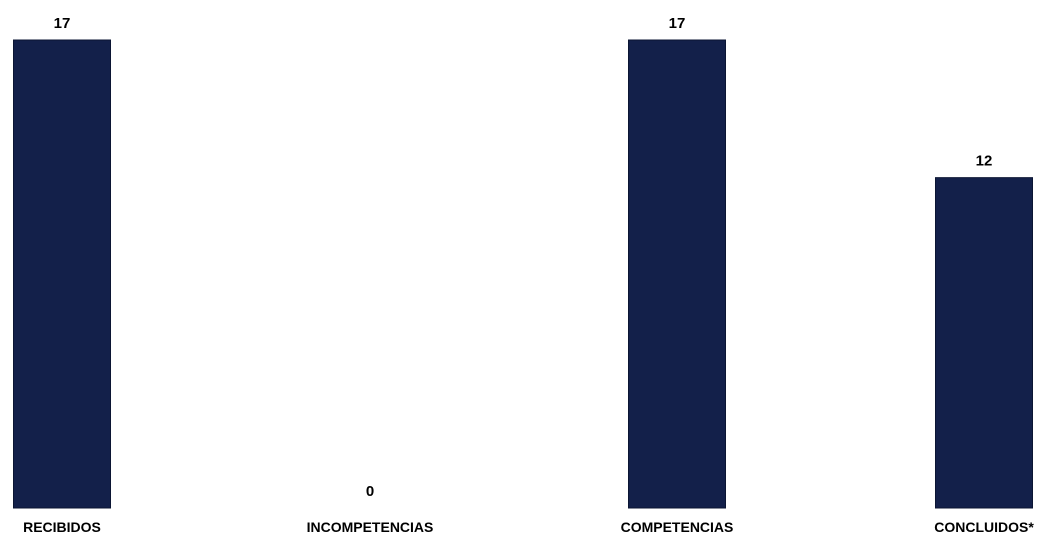  What do you see at coordinates (370, 527) in the screenshot?
I see `category-label: INCOMPETENCIAS` at bounding box center [370, 527].